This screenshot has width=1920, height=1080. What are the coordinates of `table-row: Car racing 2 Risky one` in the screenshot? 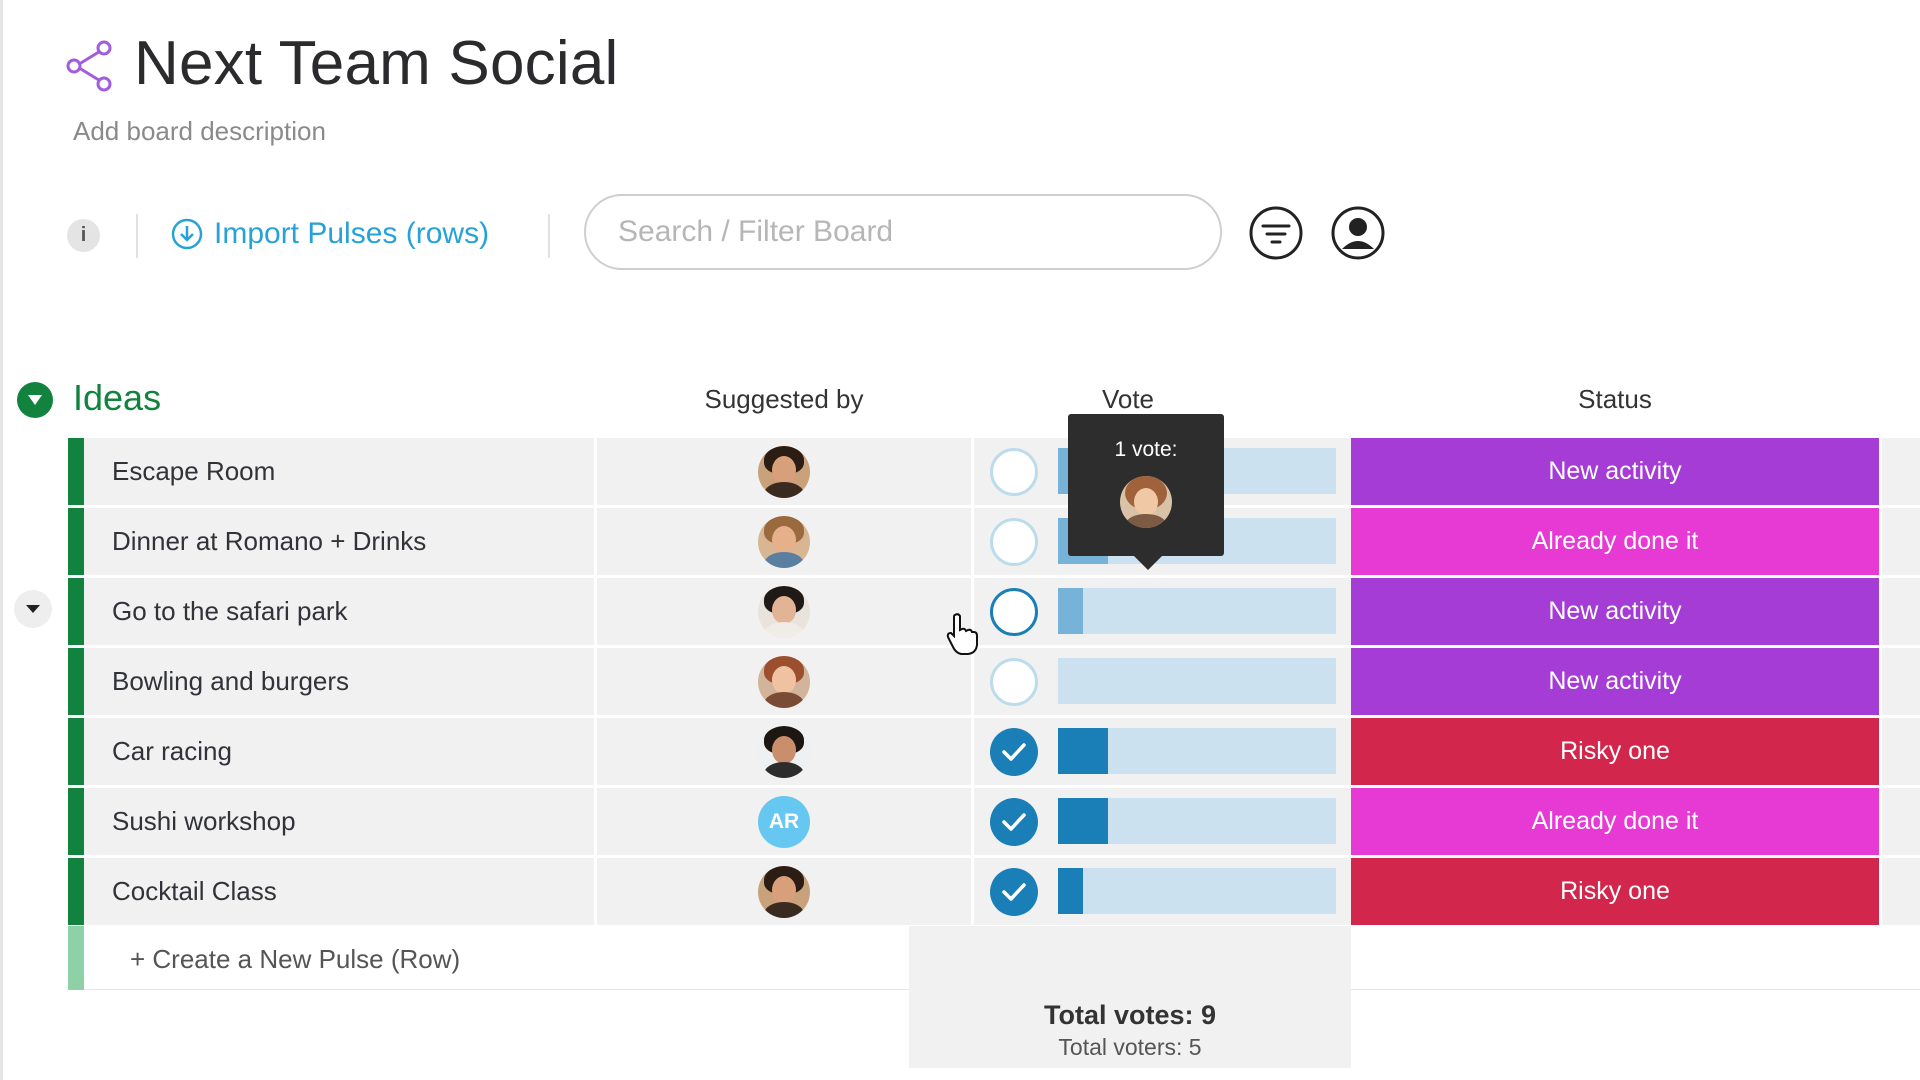 It's located at (994, 751).